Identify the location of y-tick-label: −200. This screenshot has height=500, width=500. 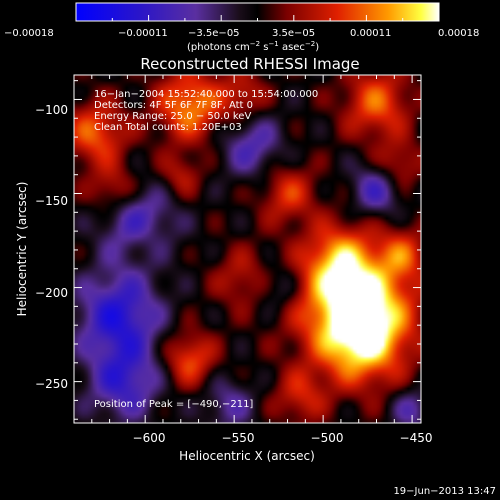
(51, 293).